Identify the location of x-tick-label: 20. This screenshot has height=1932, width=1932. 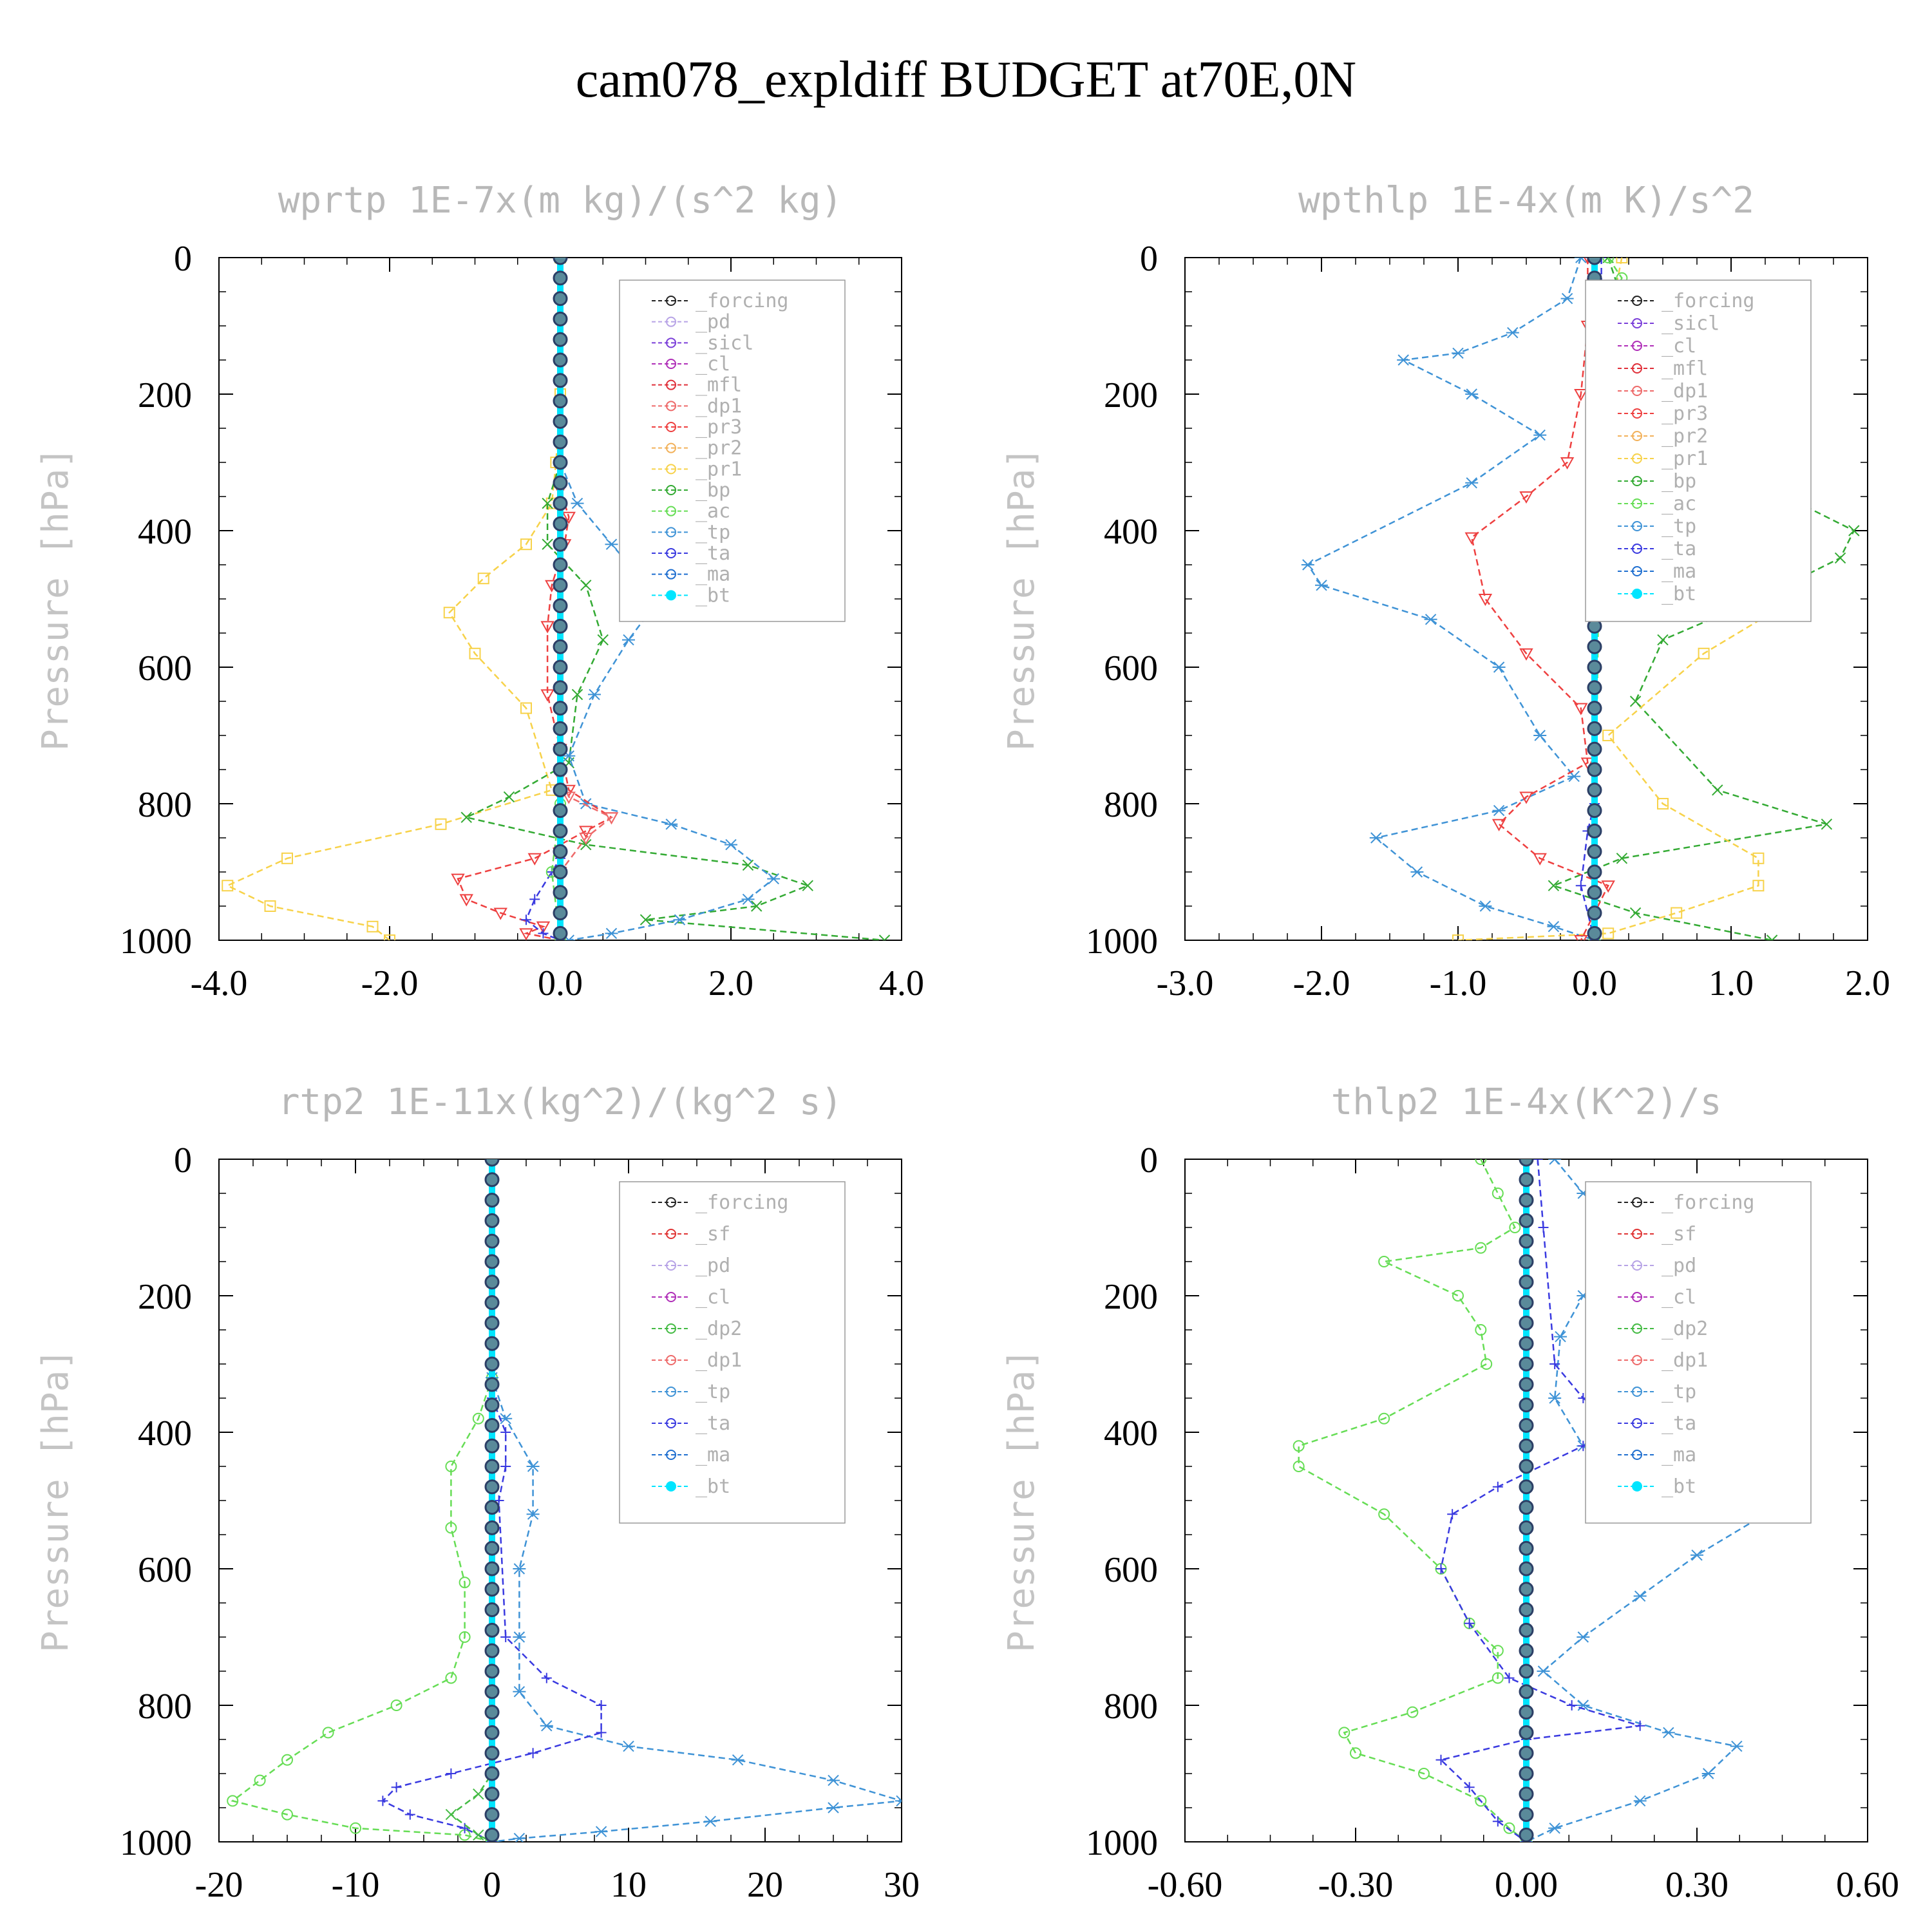
(765, 1885).